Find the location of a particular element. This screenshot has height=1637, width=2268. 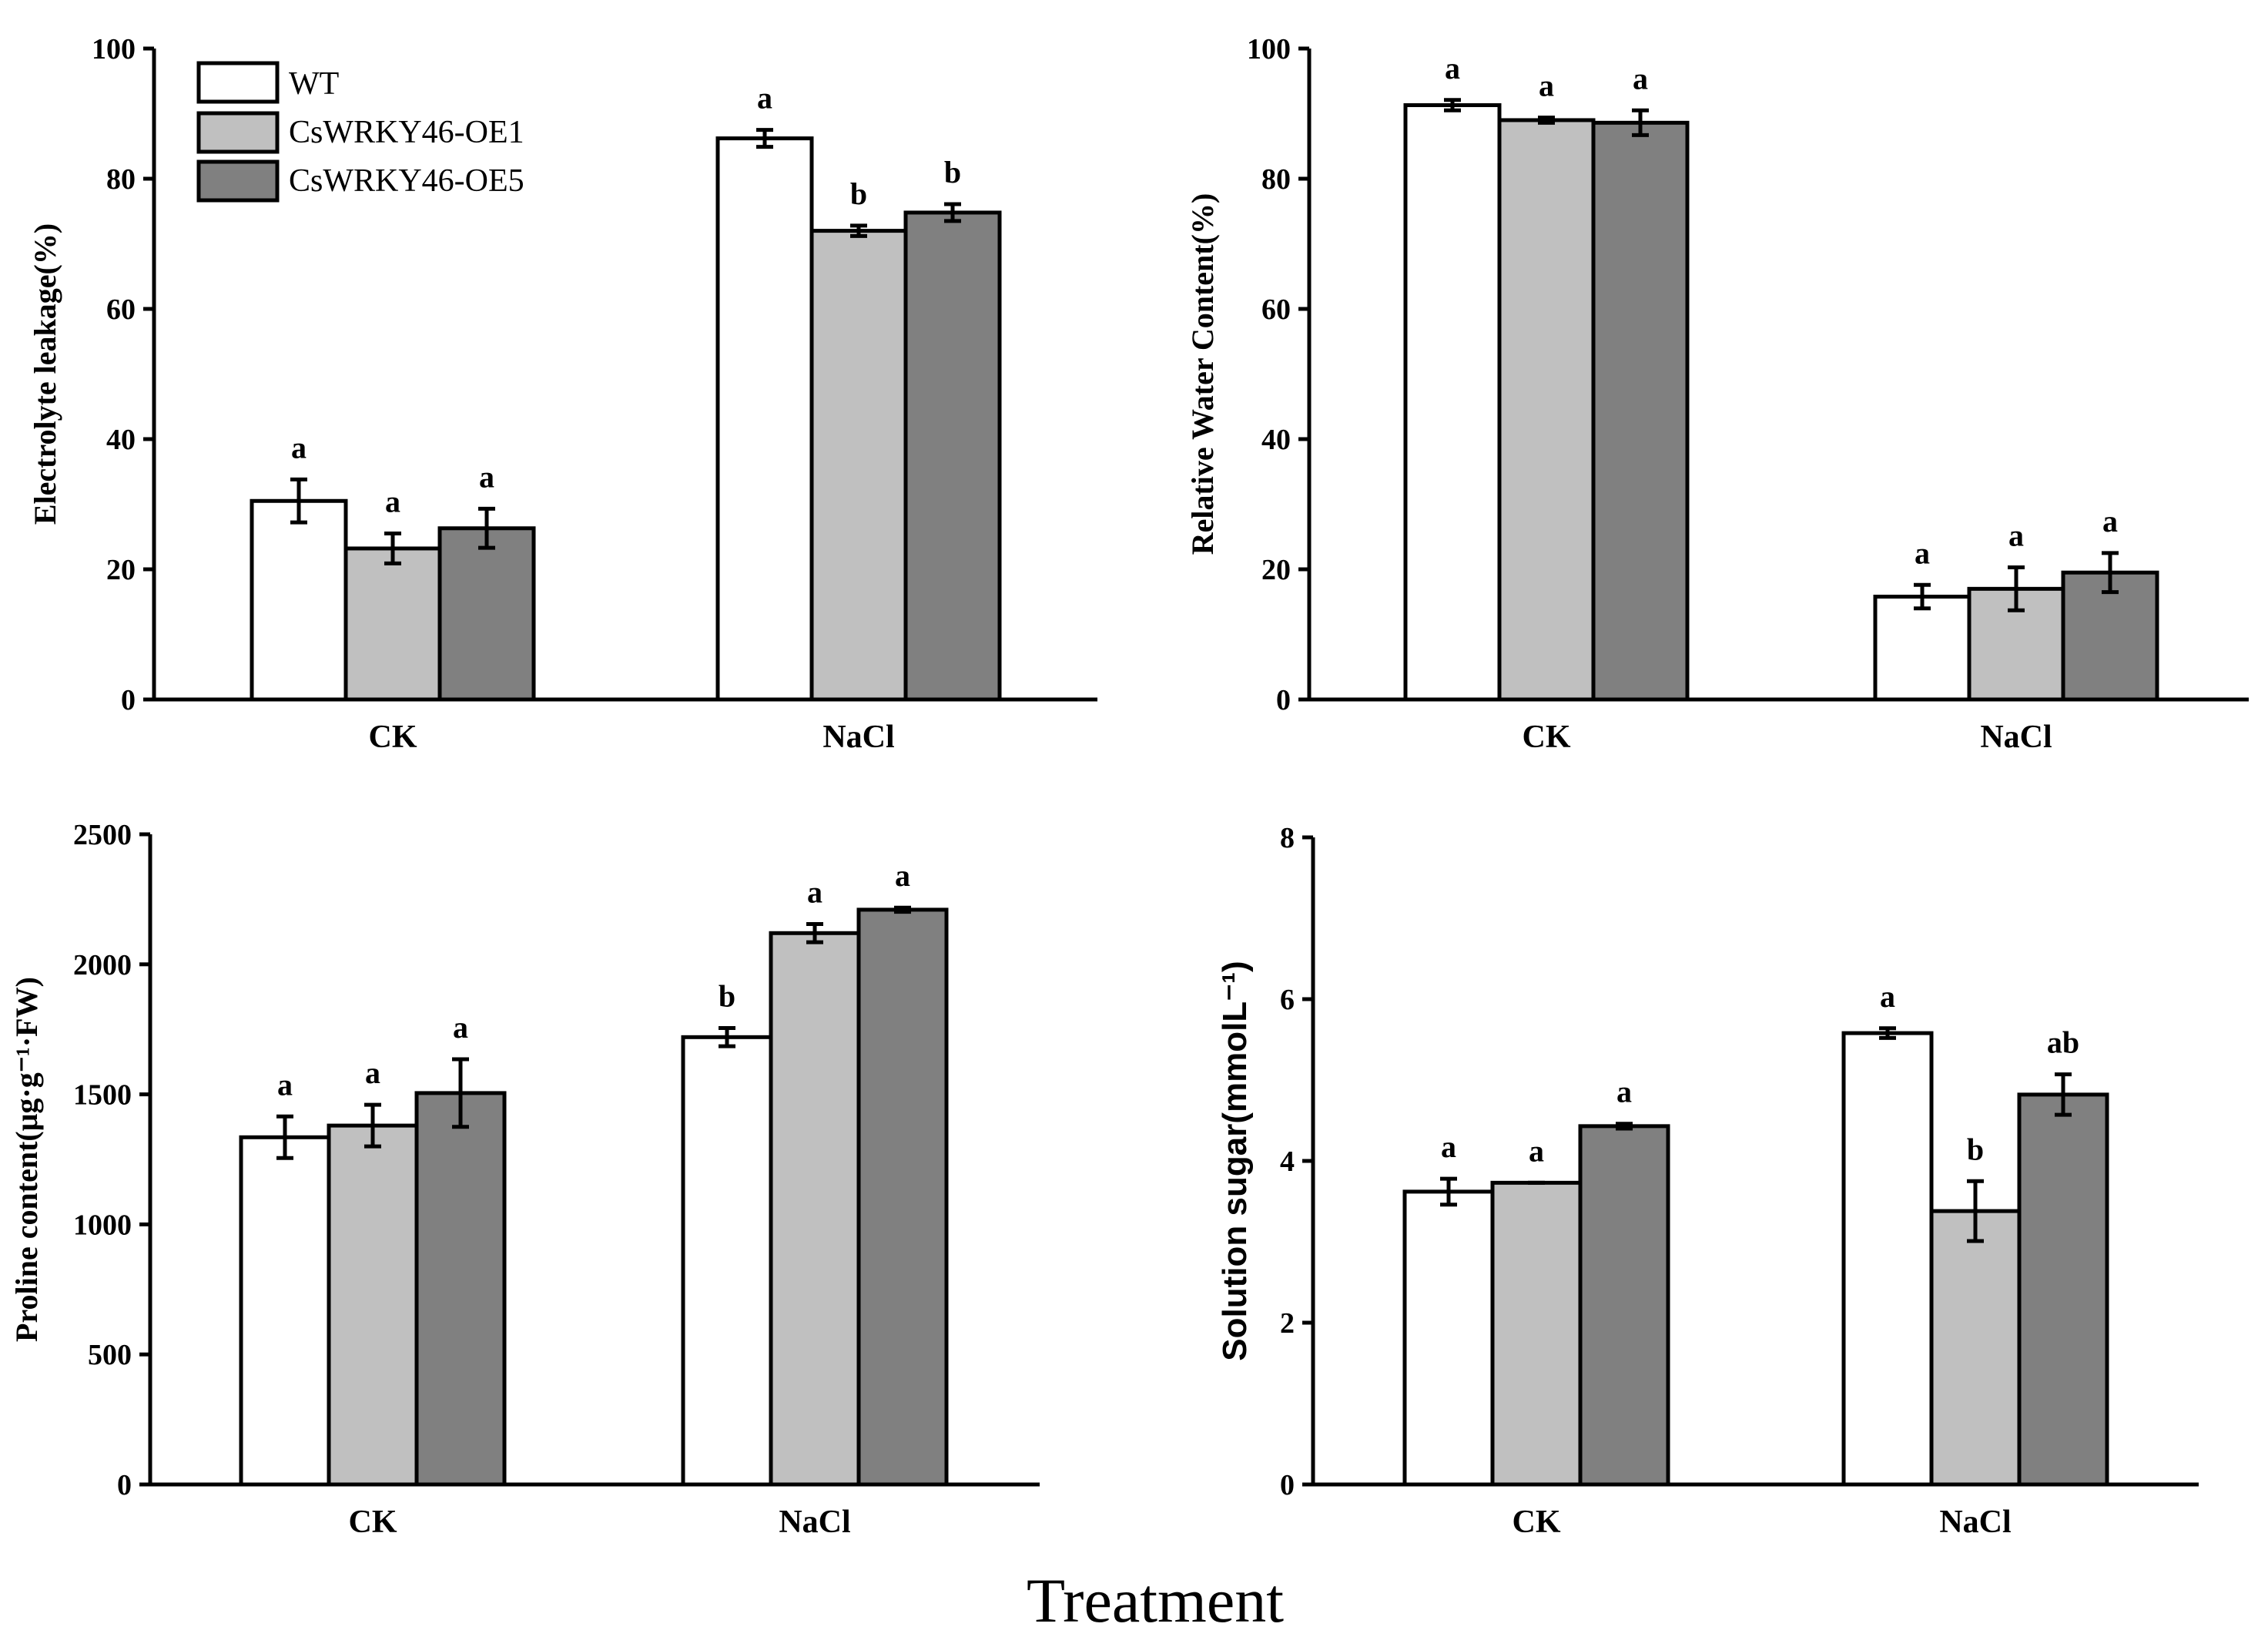

y-tick-label: 6 is located at coordinates (1287, 1000).